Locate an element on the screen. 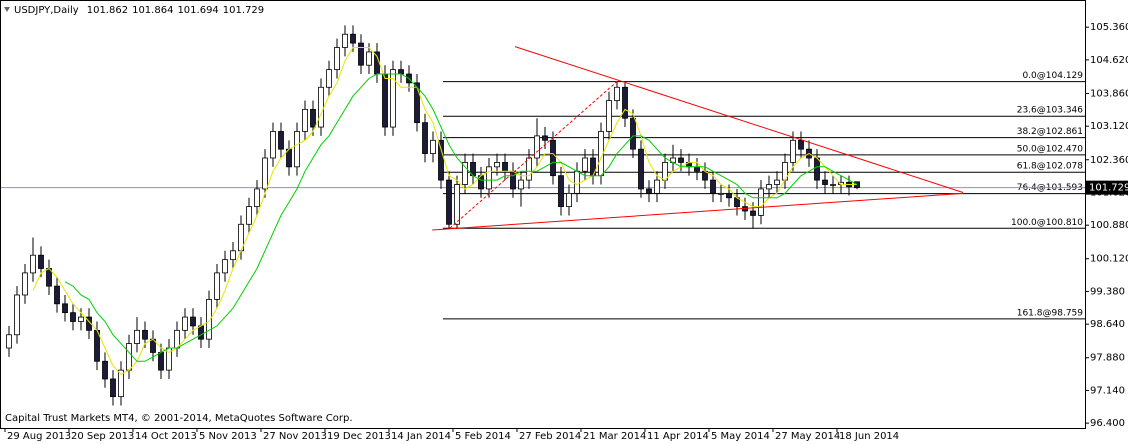 The height and width of the screenshot is (444, 1128). fib-label: 50.0@102.470 is located at coordinates (1050, 149).